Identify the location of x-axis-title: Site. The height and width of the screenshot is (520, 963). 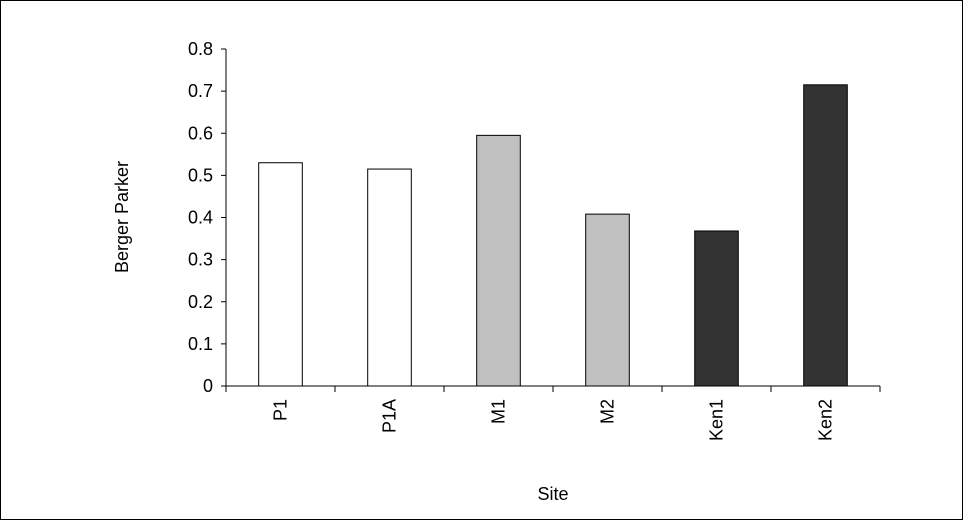
(552, 494).